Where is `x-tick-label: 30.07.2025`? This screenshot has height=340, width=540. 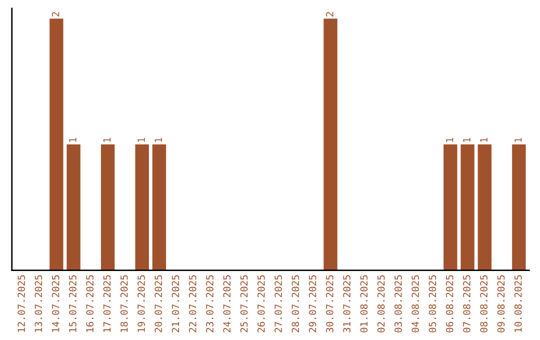
x-tick-label: 30.07.2025 is located at coordinates (330, 303).